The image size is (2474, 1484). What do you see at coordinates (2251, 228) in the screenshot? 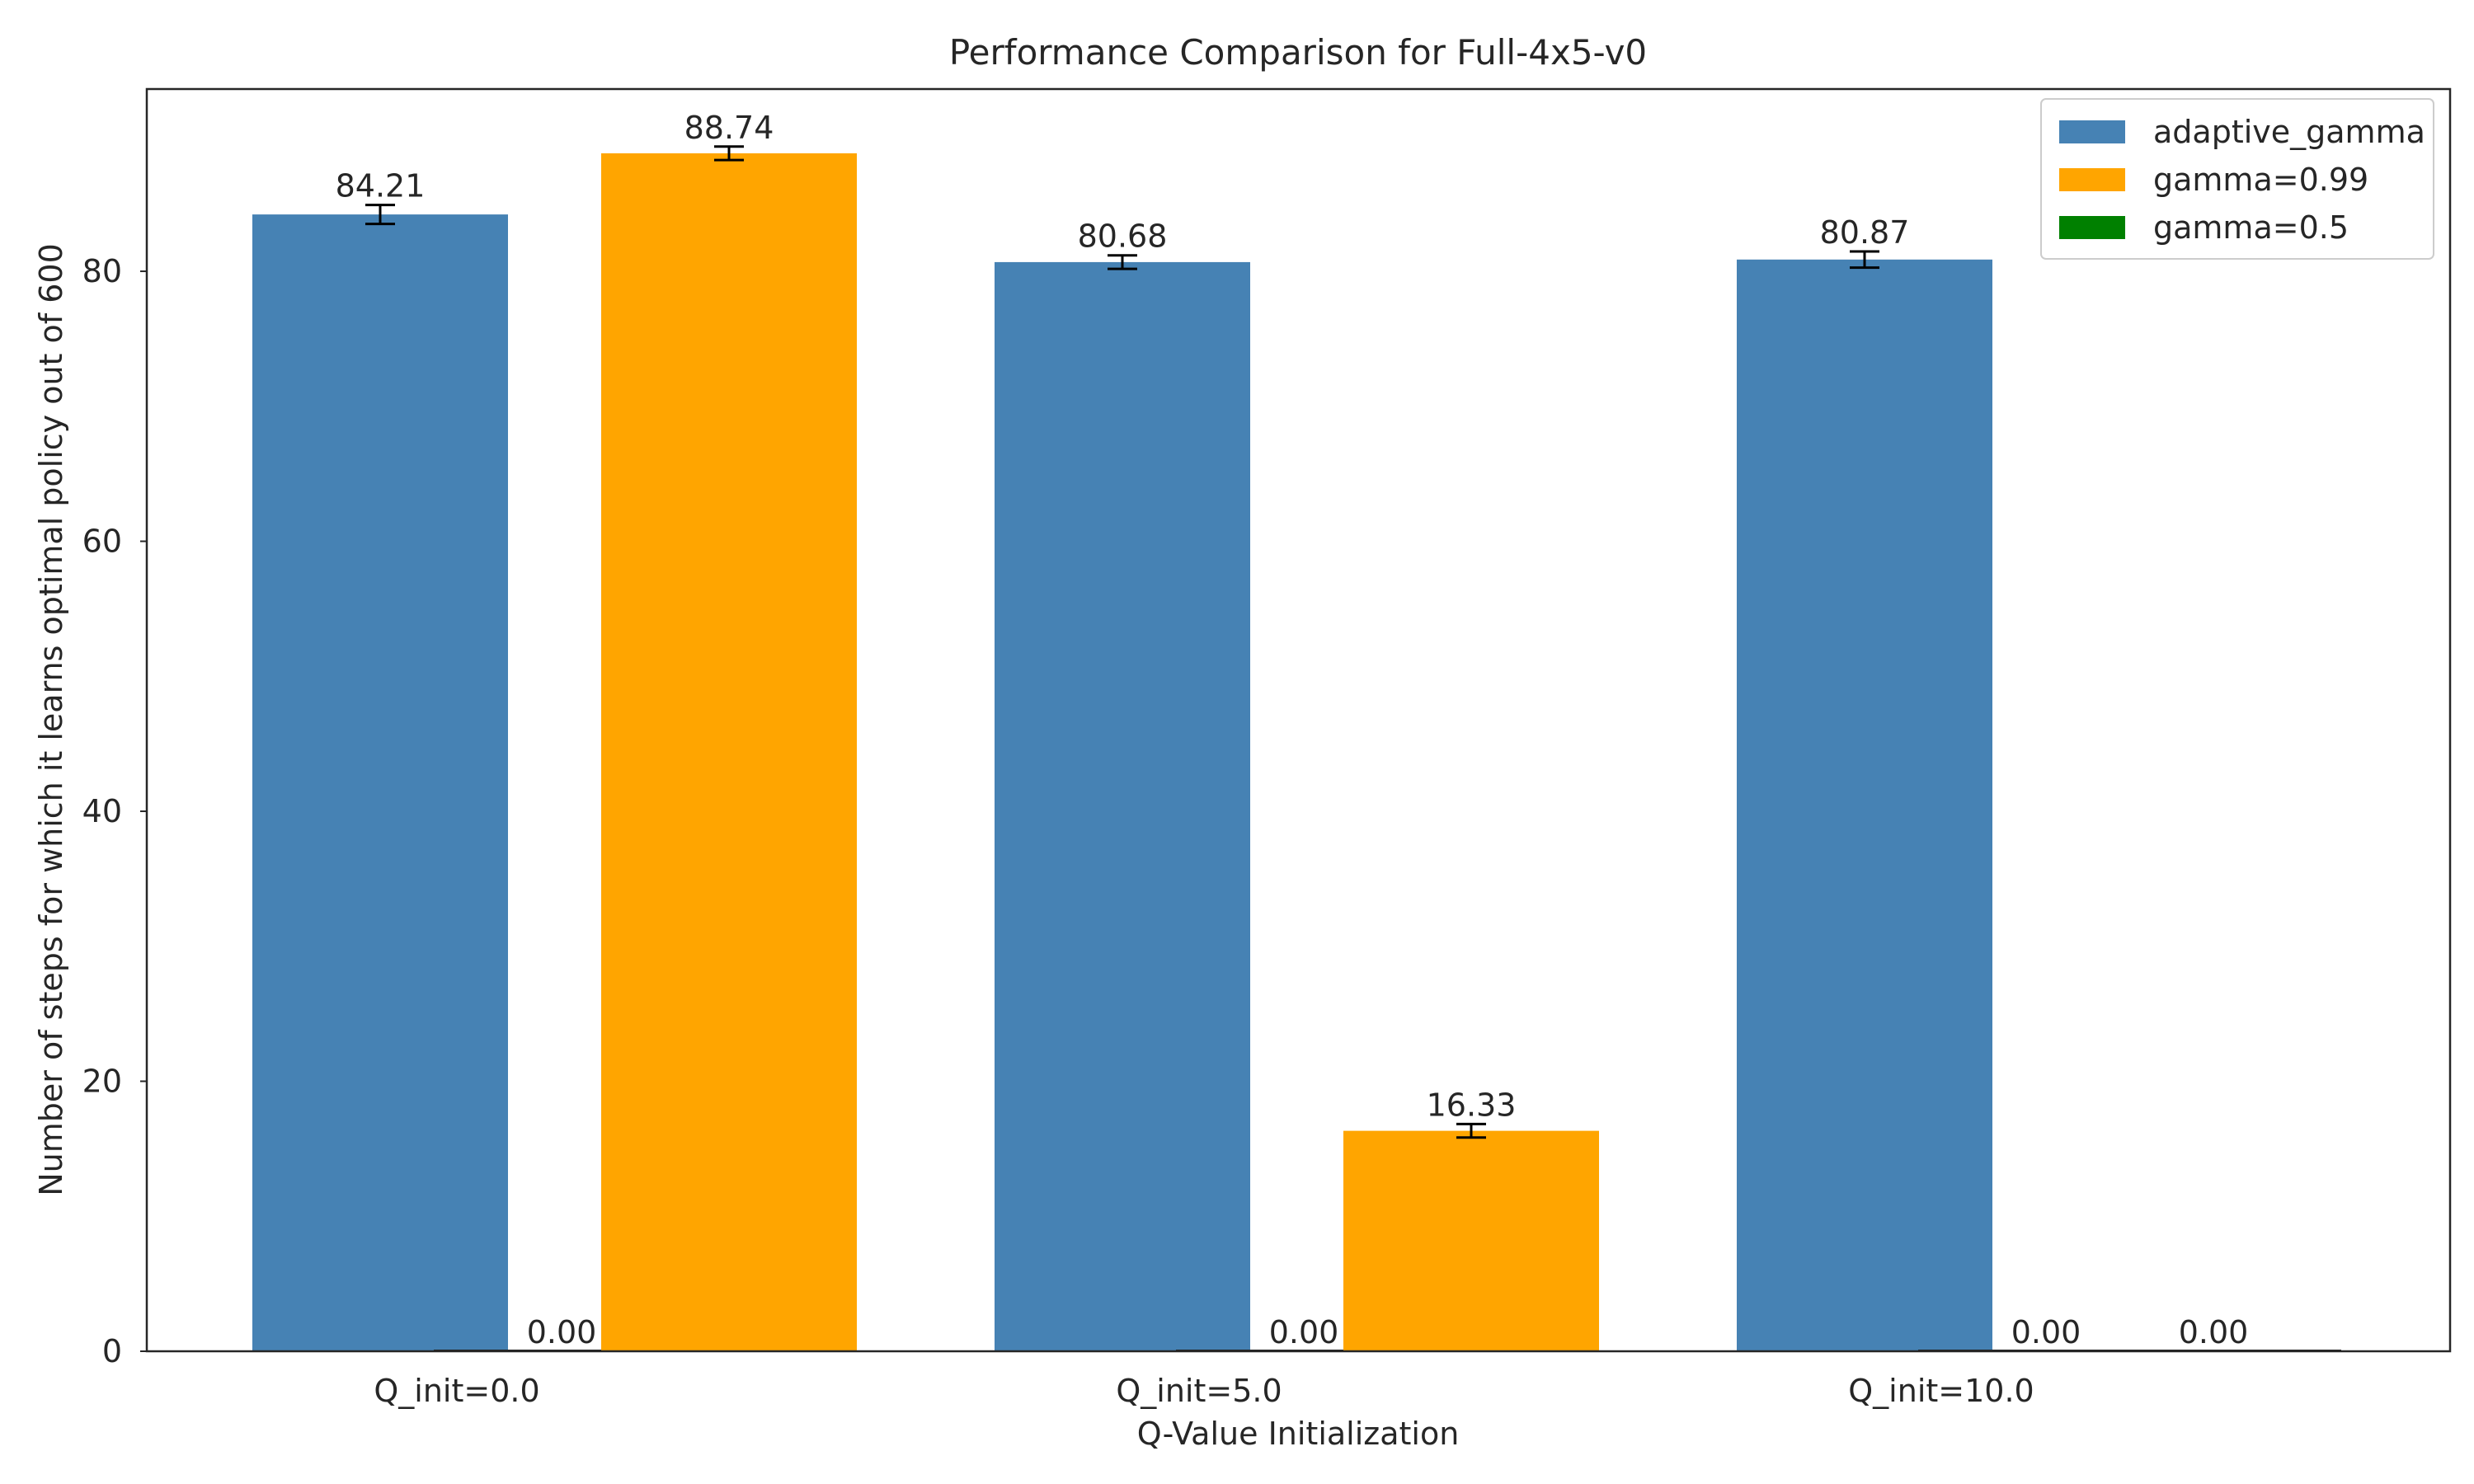
I see `legend-label-1: gamma=0.5` at bounding box center [2251, 228].